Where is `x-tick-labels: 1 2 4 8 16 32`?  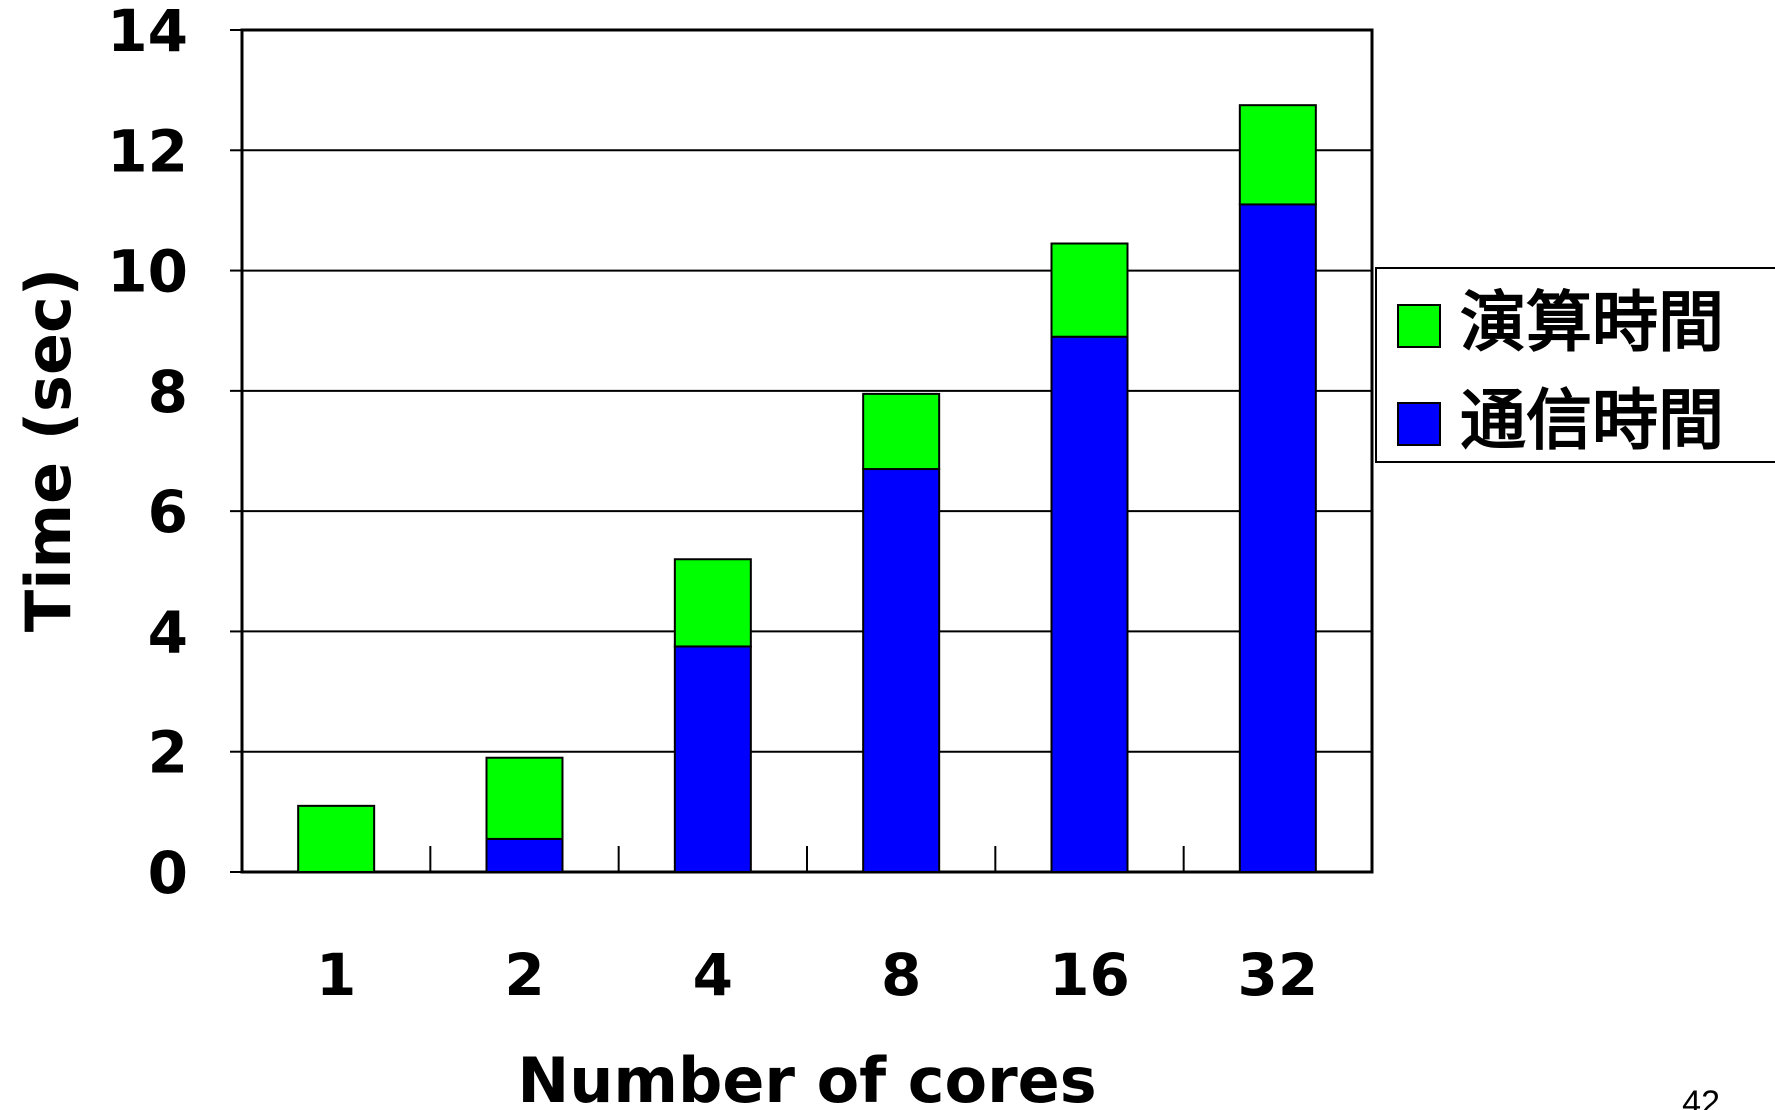
x-tick-labels: 1 2 4 8 16 32 is located at coordinates (817, 975).